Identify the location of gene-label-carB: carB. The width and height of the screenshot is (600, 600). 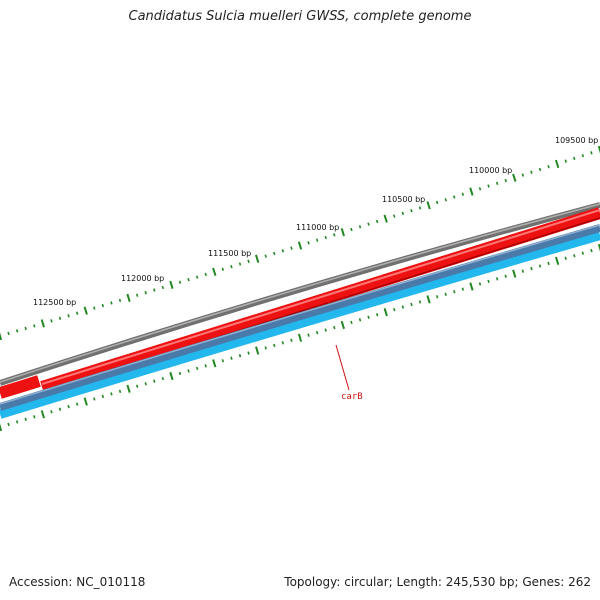
(352, 397).